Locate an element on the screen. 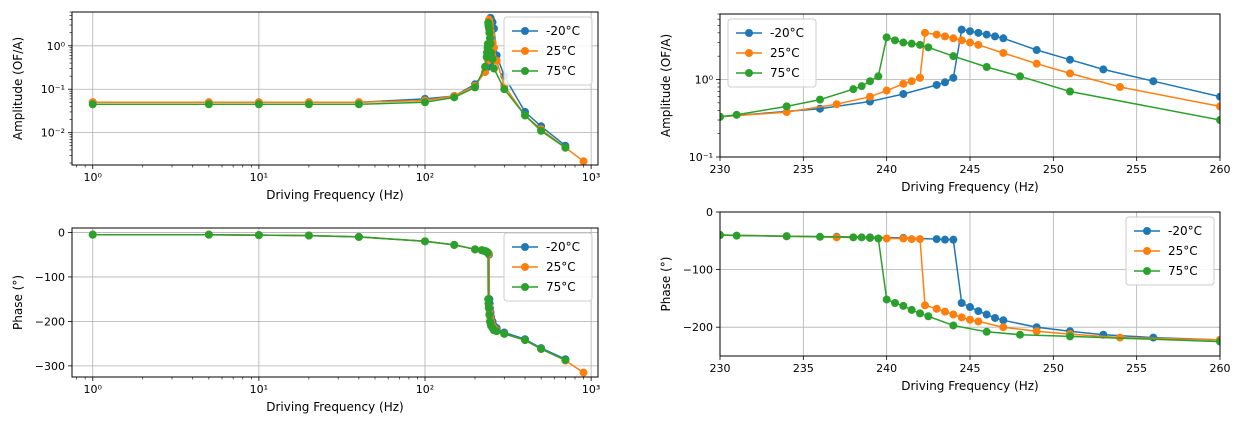 The height and width of the screenshot is (426, 1242). amplitude-zoom-series is located at coordinates (970, 79).